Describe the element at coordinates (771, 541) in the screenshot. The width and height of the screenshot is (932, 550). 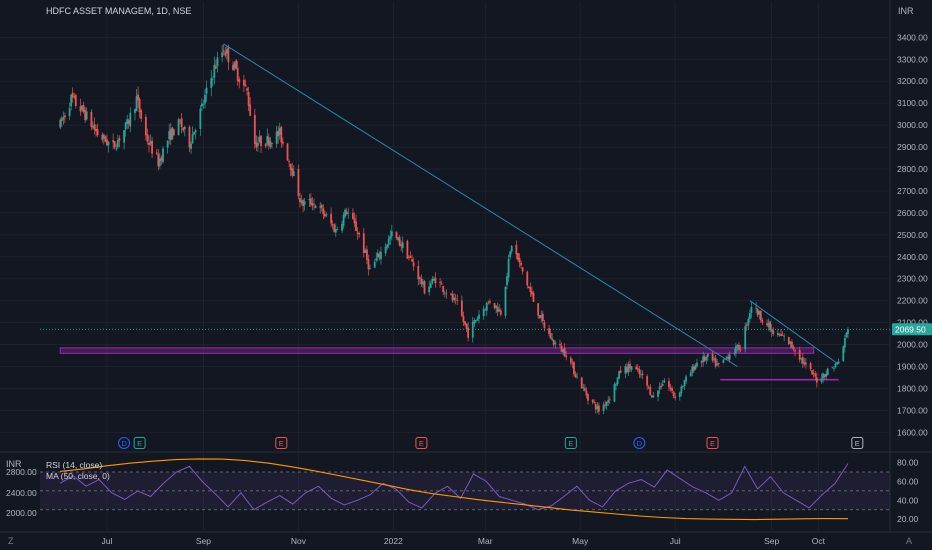
I see `time-tick-label: Sep` at that location.